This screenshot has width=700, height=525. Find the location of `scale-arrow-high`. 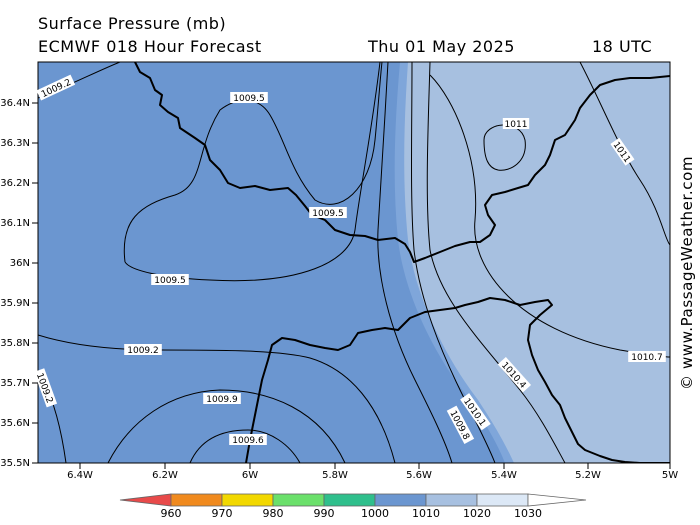

scale-arrow-high is located at coordinates (557, 500).